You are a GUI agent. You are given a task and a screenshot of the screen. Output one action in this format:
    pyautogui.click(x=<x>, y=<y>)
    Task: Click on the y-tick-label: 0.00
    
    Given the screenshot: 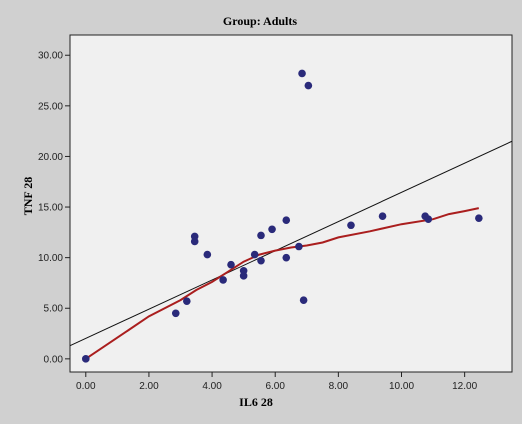 What is the action you would take?
    pyautogui.click(x=54, y=359)
    